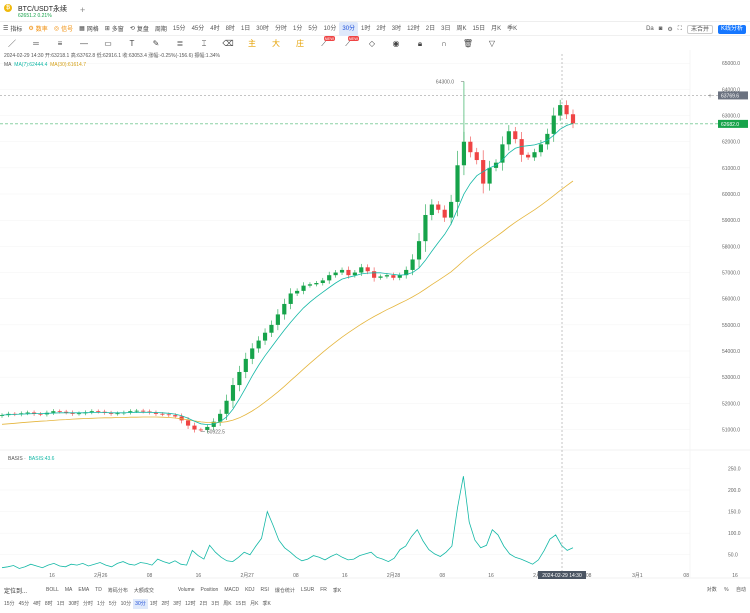 The width and height of the screenshot is (750, 613). Describe the element at coordinates (160, 30) in the screenshot. I see `cycle-button: 周期` at that location.